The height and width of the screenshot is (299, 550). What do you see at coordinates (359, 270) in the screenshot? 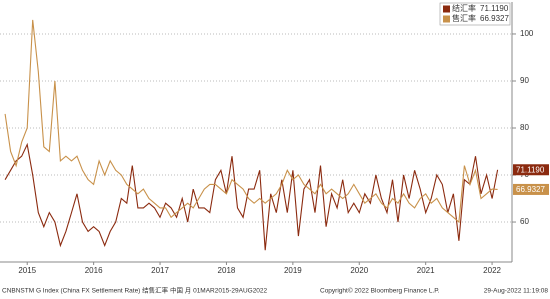
I see `x-tick-label: 2020` at bounding box center [359, 270].